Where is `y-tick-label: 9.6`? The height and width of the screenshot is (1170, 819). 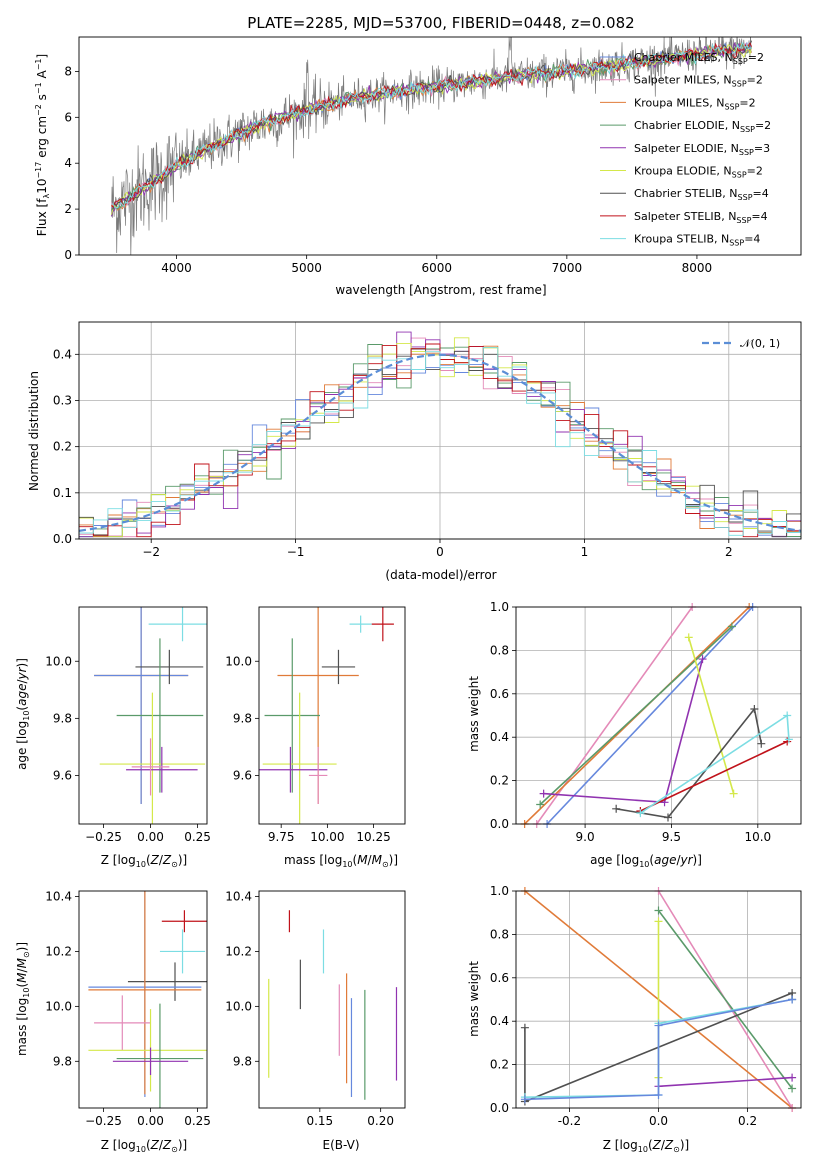 y-tick-label: 9.6 is located at coordinates (242, 775).